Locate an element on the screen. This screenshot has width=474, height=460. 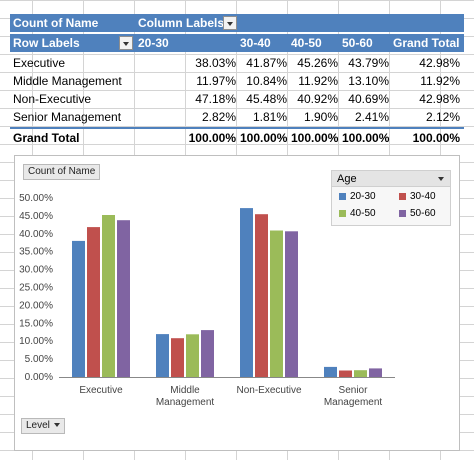
table-row: Executive 38.03% 41.87% 45.26% 43.79% 42.98% is located at coordinates (237, 63).